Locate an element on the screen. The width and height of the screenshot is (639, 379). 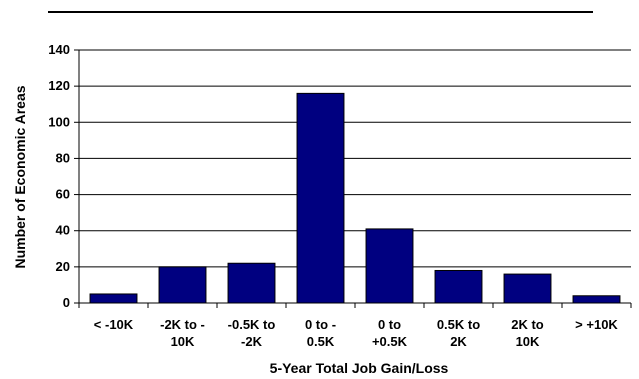
y-tick-labels: 0 20 40 60 80 100 120 140 is located at coordinates (59, 176).